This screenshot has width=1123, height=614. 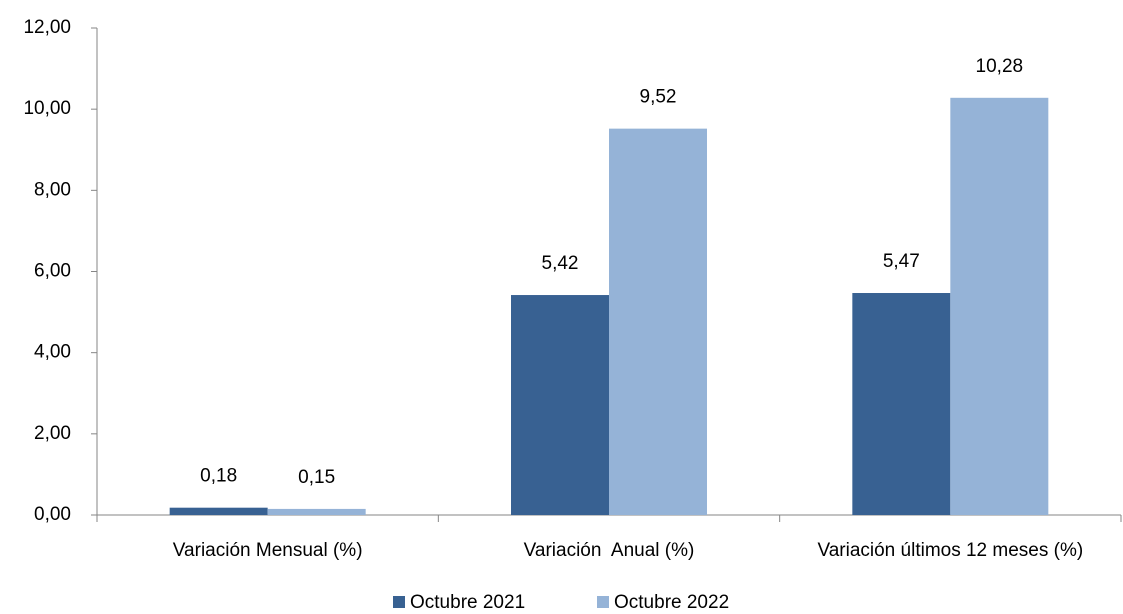 What do you see at coordinates (609, 550) in the screenshot?
I see `x-tick-label: Variación Anual (%)` at bounding box center [609, 550].